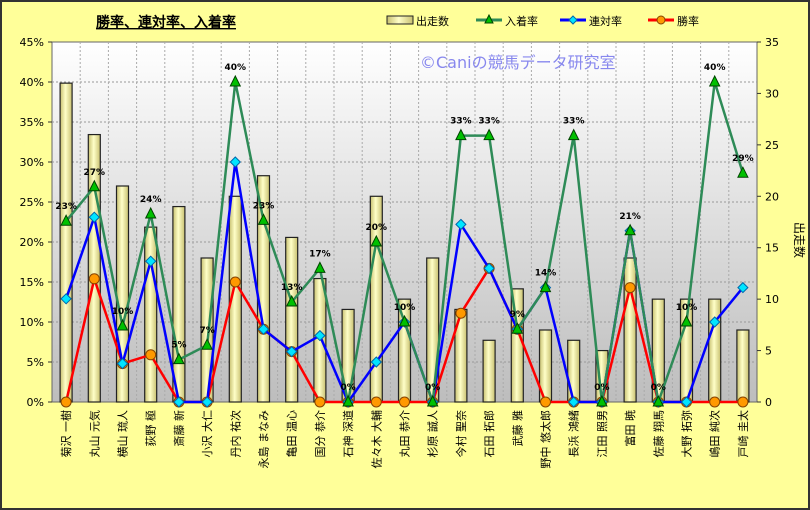  What do you see at coordinates (35, 362) in the screenshot?
I see `y-tick-label-left: 5%` at bounding box center [35, 362].